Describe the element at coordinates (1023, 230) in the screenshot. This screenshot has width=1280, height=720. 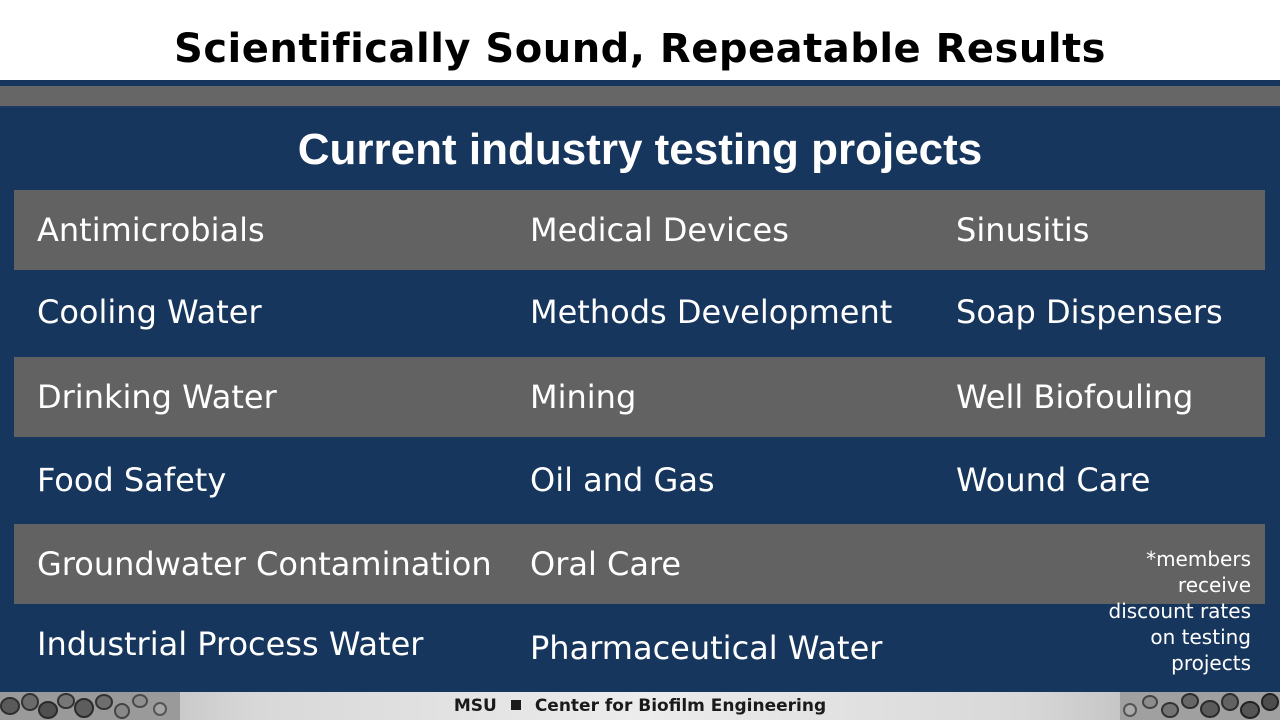
I see `table-cell: Sinusitis` at that location.